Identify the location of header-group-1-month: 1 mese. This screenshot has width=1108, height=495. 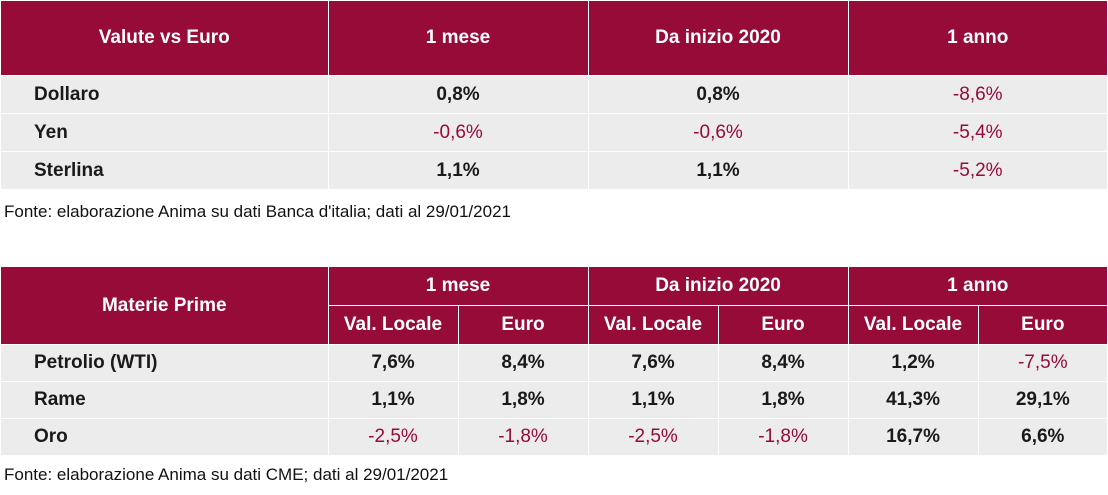
(458, 286).